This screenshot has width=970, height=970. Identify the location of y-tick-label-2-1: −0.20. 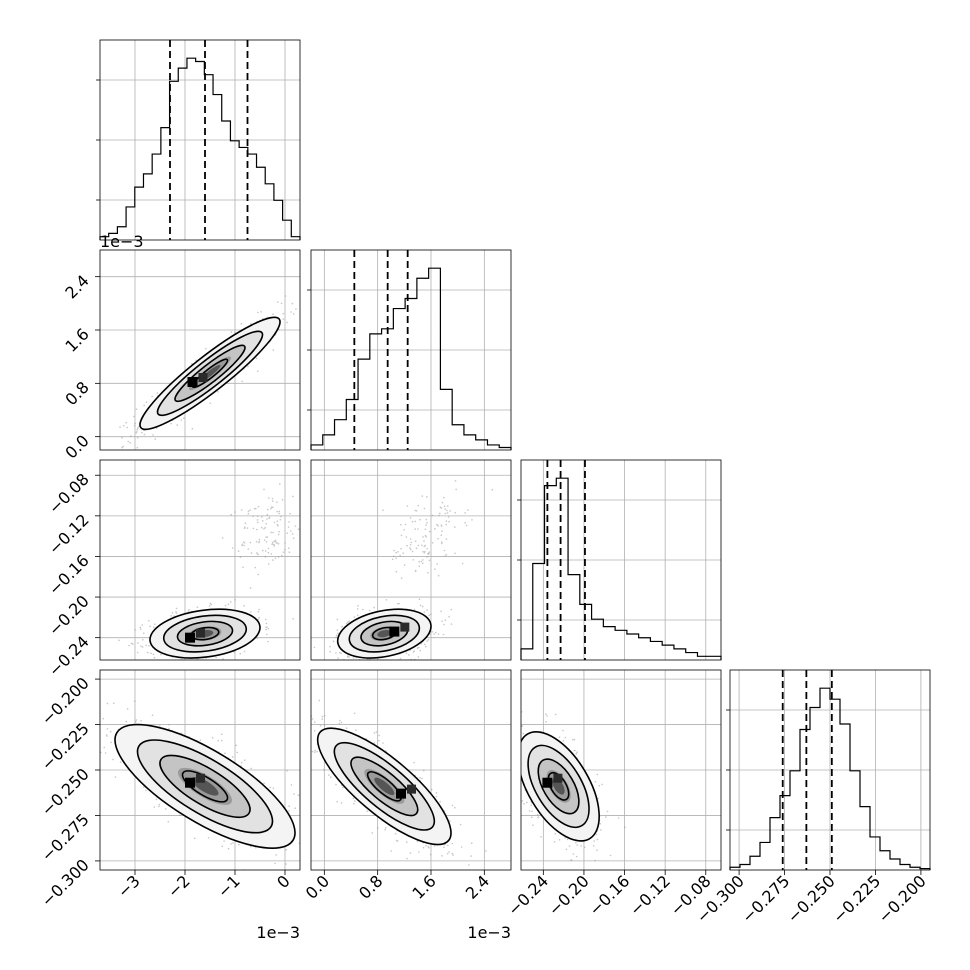
(69, 615).